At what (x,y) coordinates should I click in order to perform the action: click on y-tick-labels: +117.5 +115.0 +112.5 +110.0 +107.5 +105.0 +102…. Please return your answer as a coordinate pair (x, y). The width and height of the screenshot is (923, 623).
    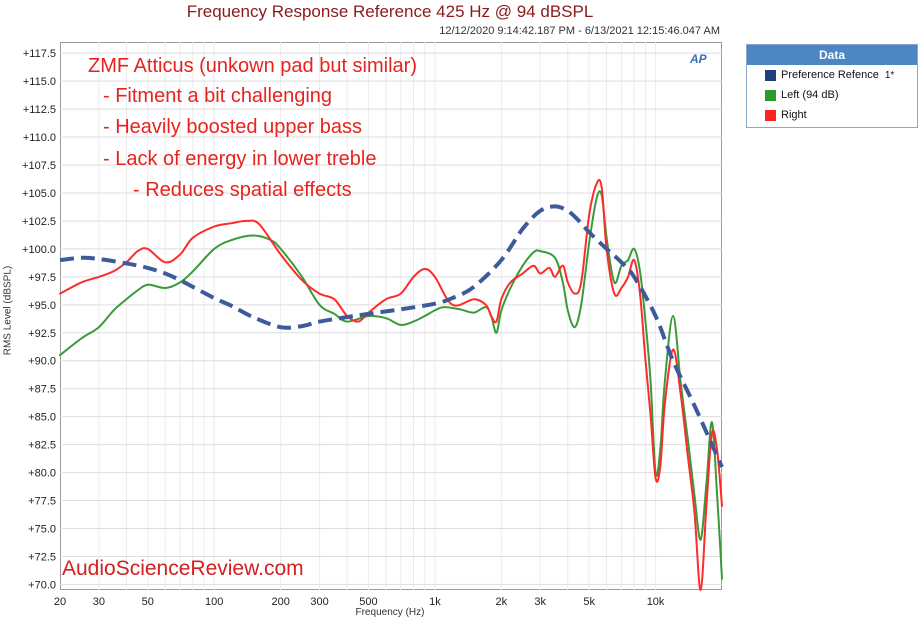
    Looking at the image, I should click on (39, 319).